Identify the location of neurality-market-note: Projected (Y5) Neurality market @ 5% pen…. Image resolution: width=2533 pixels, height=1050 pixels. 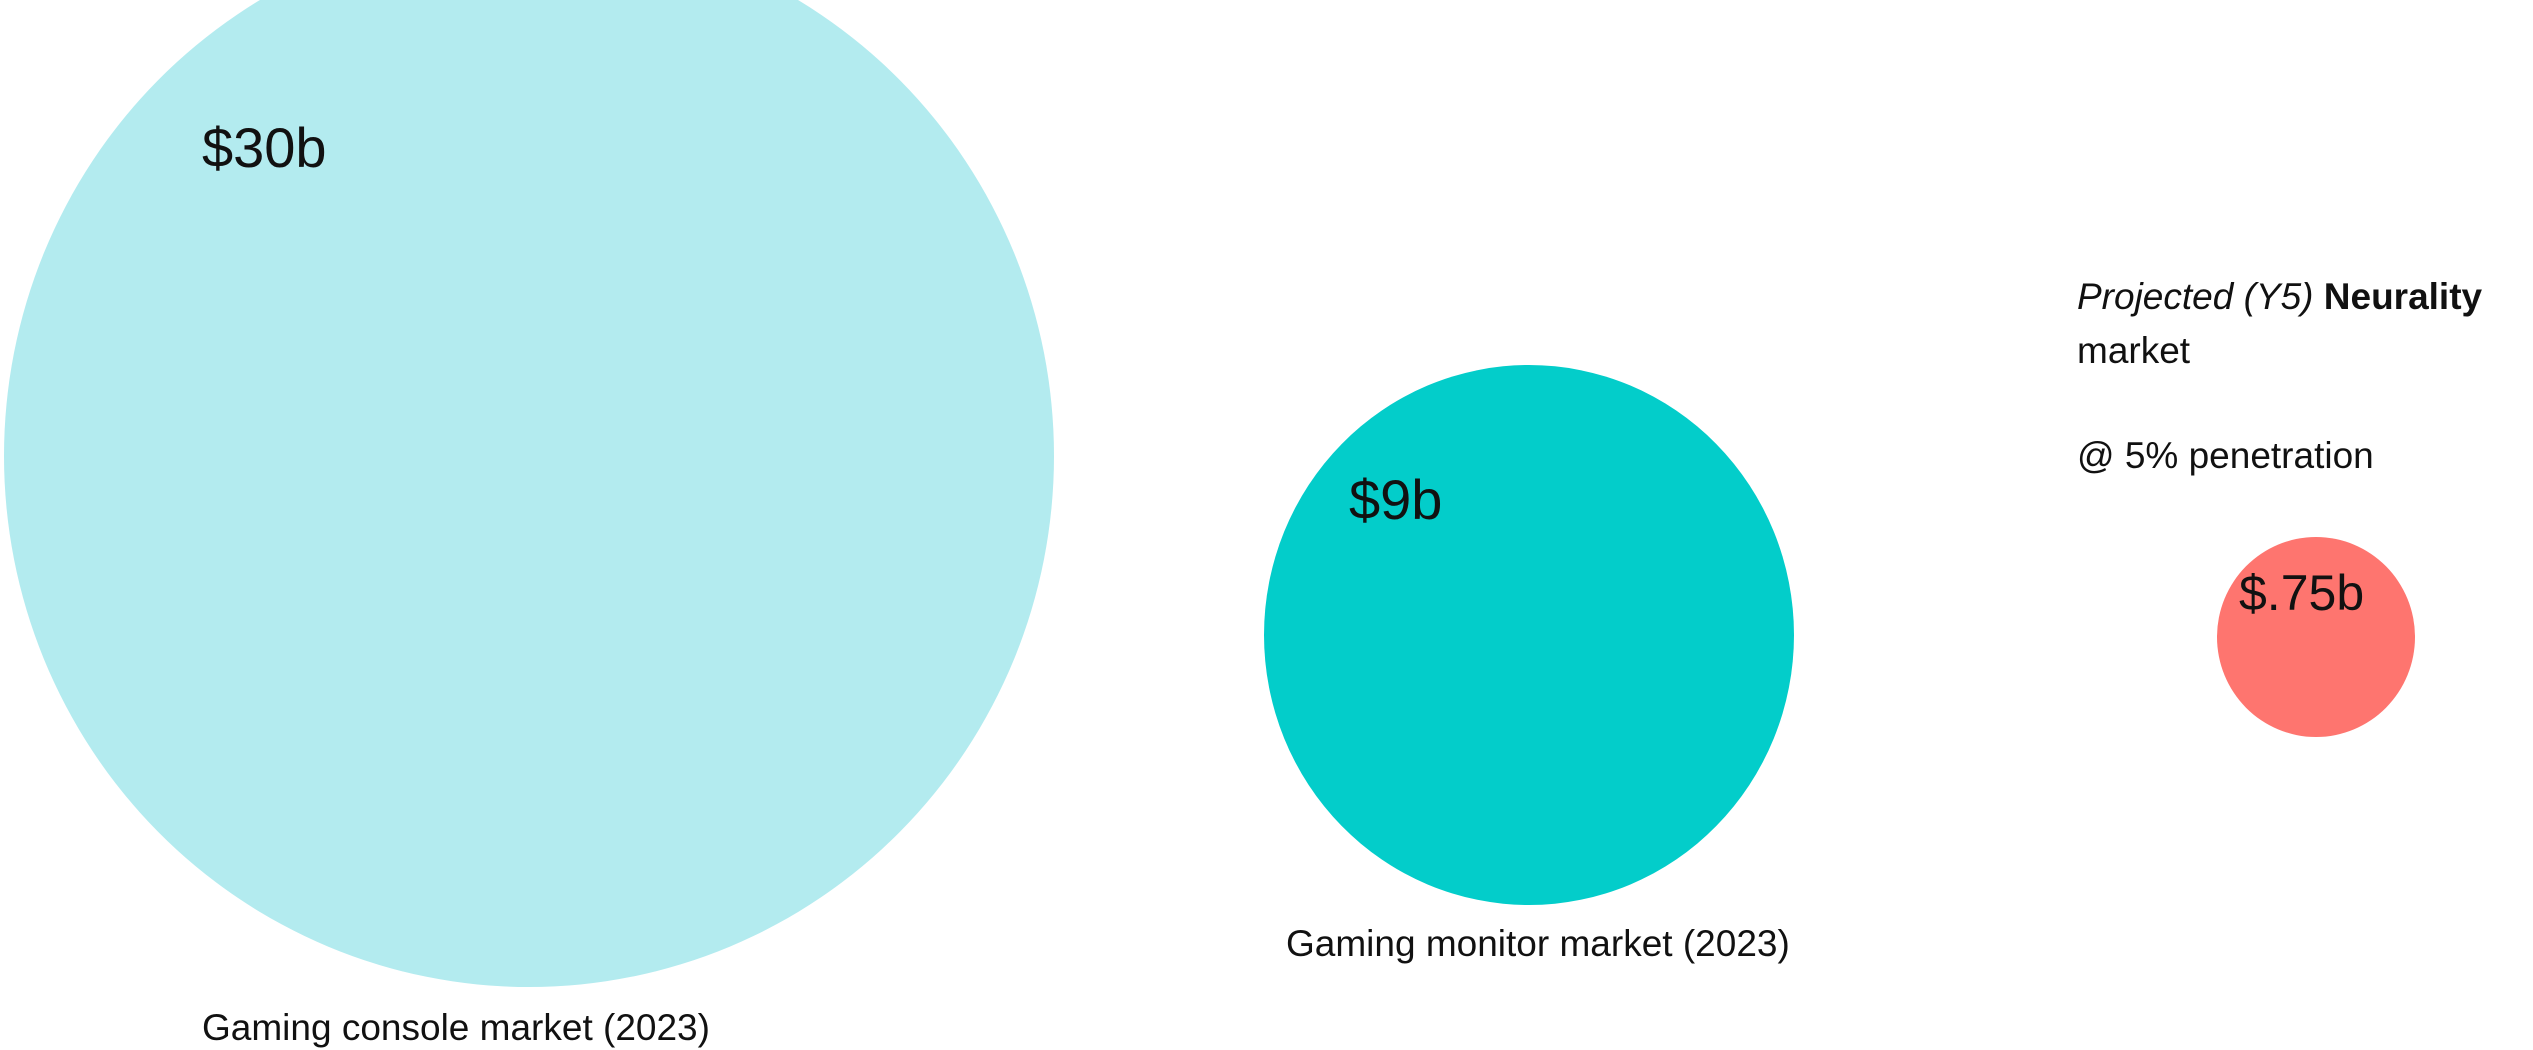
(2302, 376).